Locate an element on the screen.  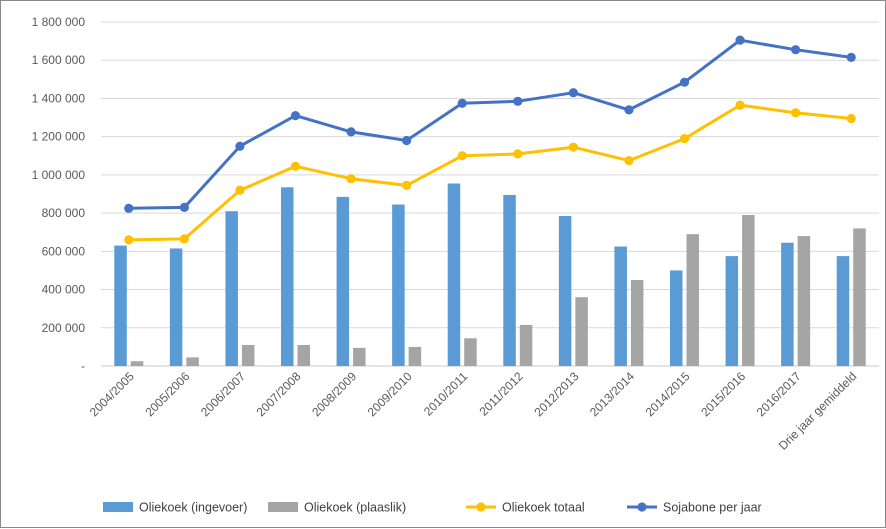
legend-label: Oliekoek totaal is located at coordinates (543, 508).